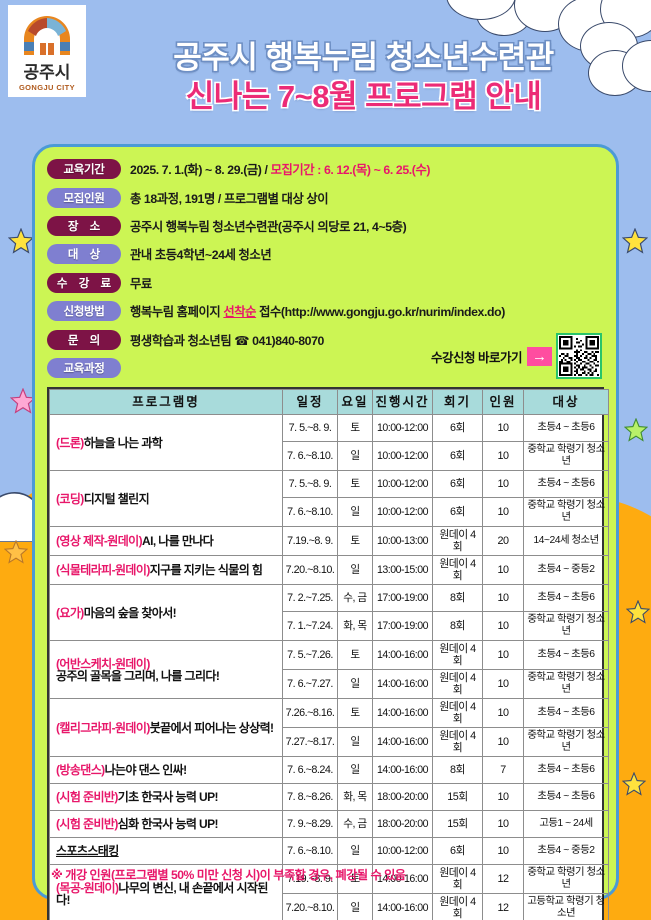 This screenshot has height=920, width=651. What do you see at coordinates (325, 368) in the screenshot?
I see `info-row: 교육과정` at bounding box center [325, 368].